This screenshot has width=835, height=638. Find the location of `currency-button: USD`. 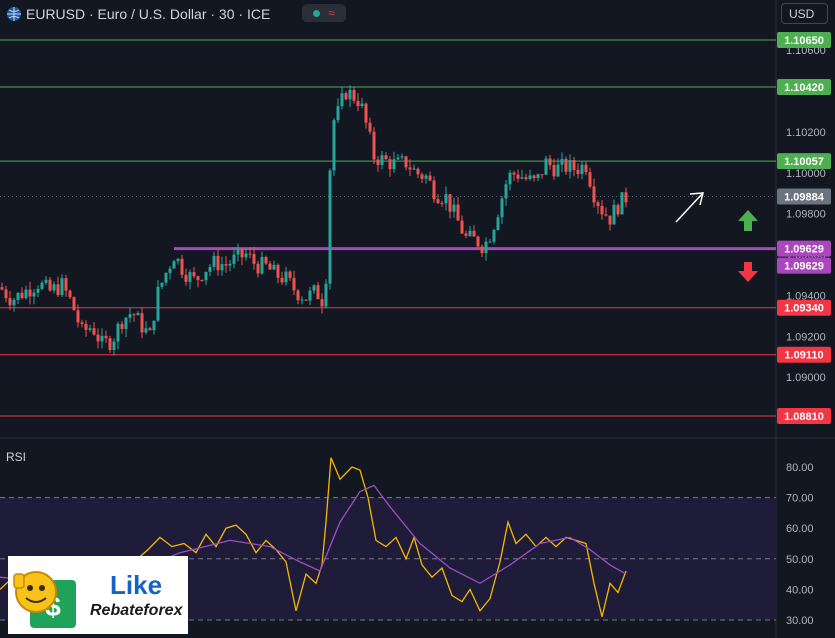

currency-button: USD is located at coordinates (804, 13).